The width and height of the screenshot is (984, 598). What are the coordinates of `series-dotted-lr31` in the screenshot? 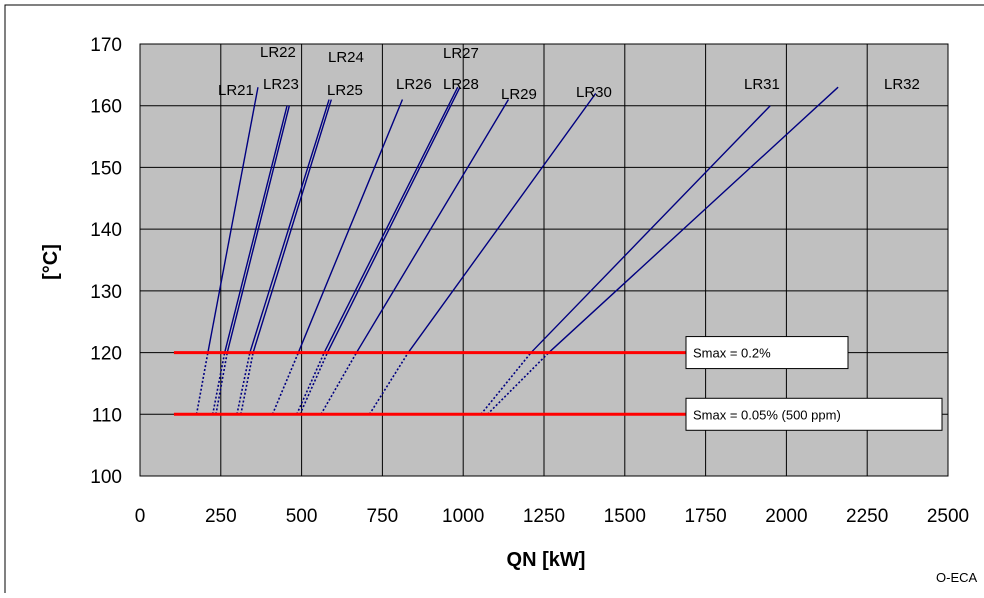 It's located at (506, 383).